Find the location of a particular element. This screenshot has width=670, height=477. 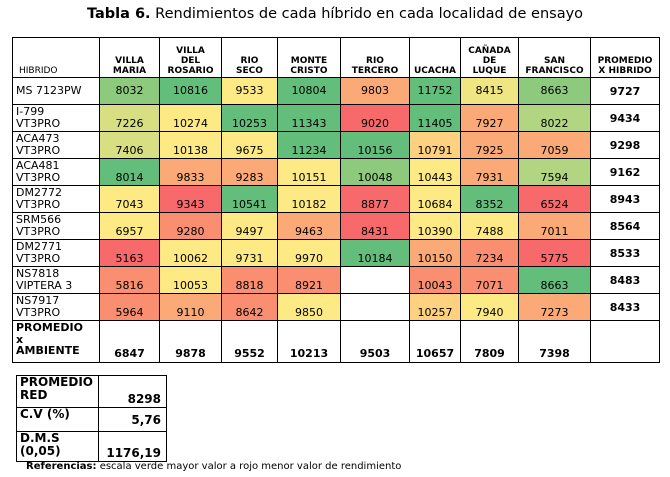

yield-cell: 8921 is located at coordinates (309, 280).